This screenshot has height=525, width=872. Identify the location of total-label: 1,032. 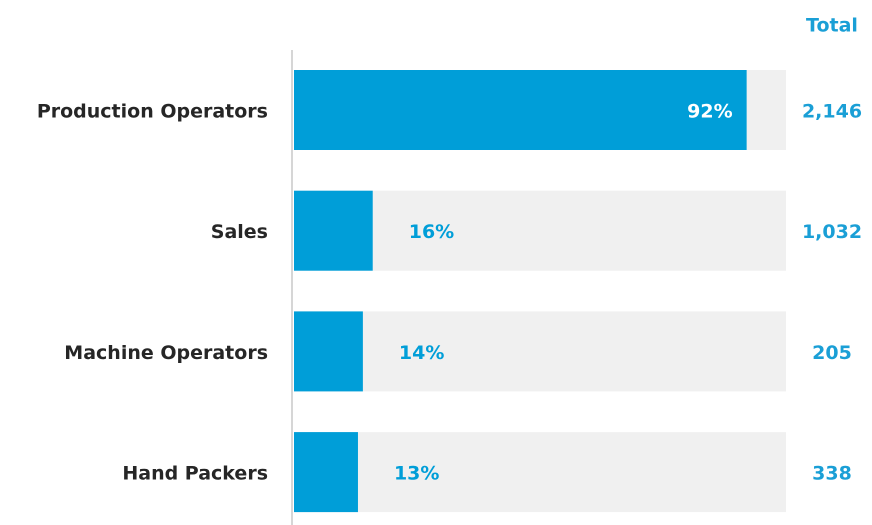
(832, 232).